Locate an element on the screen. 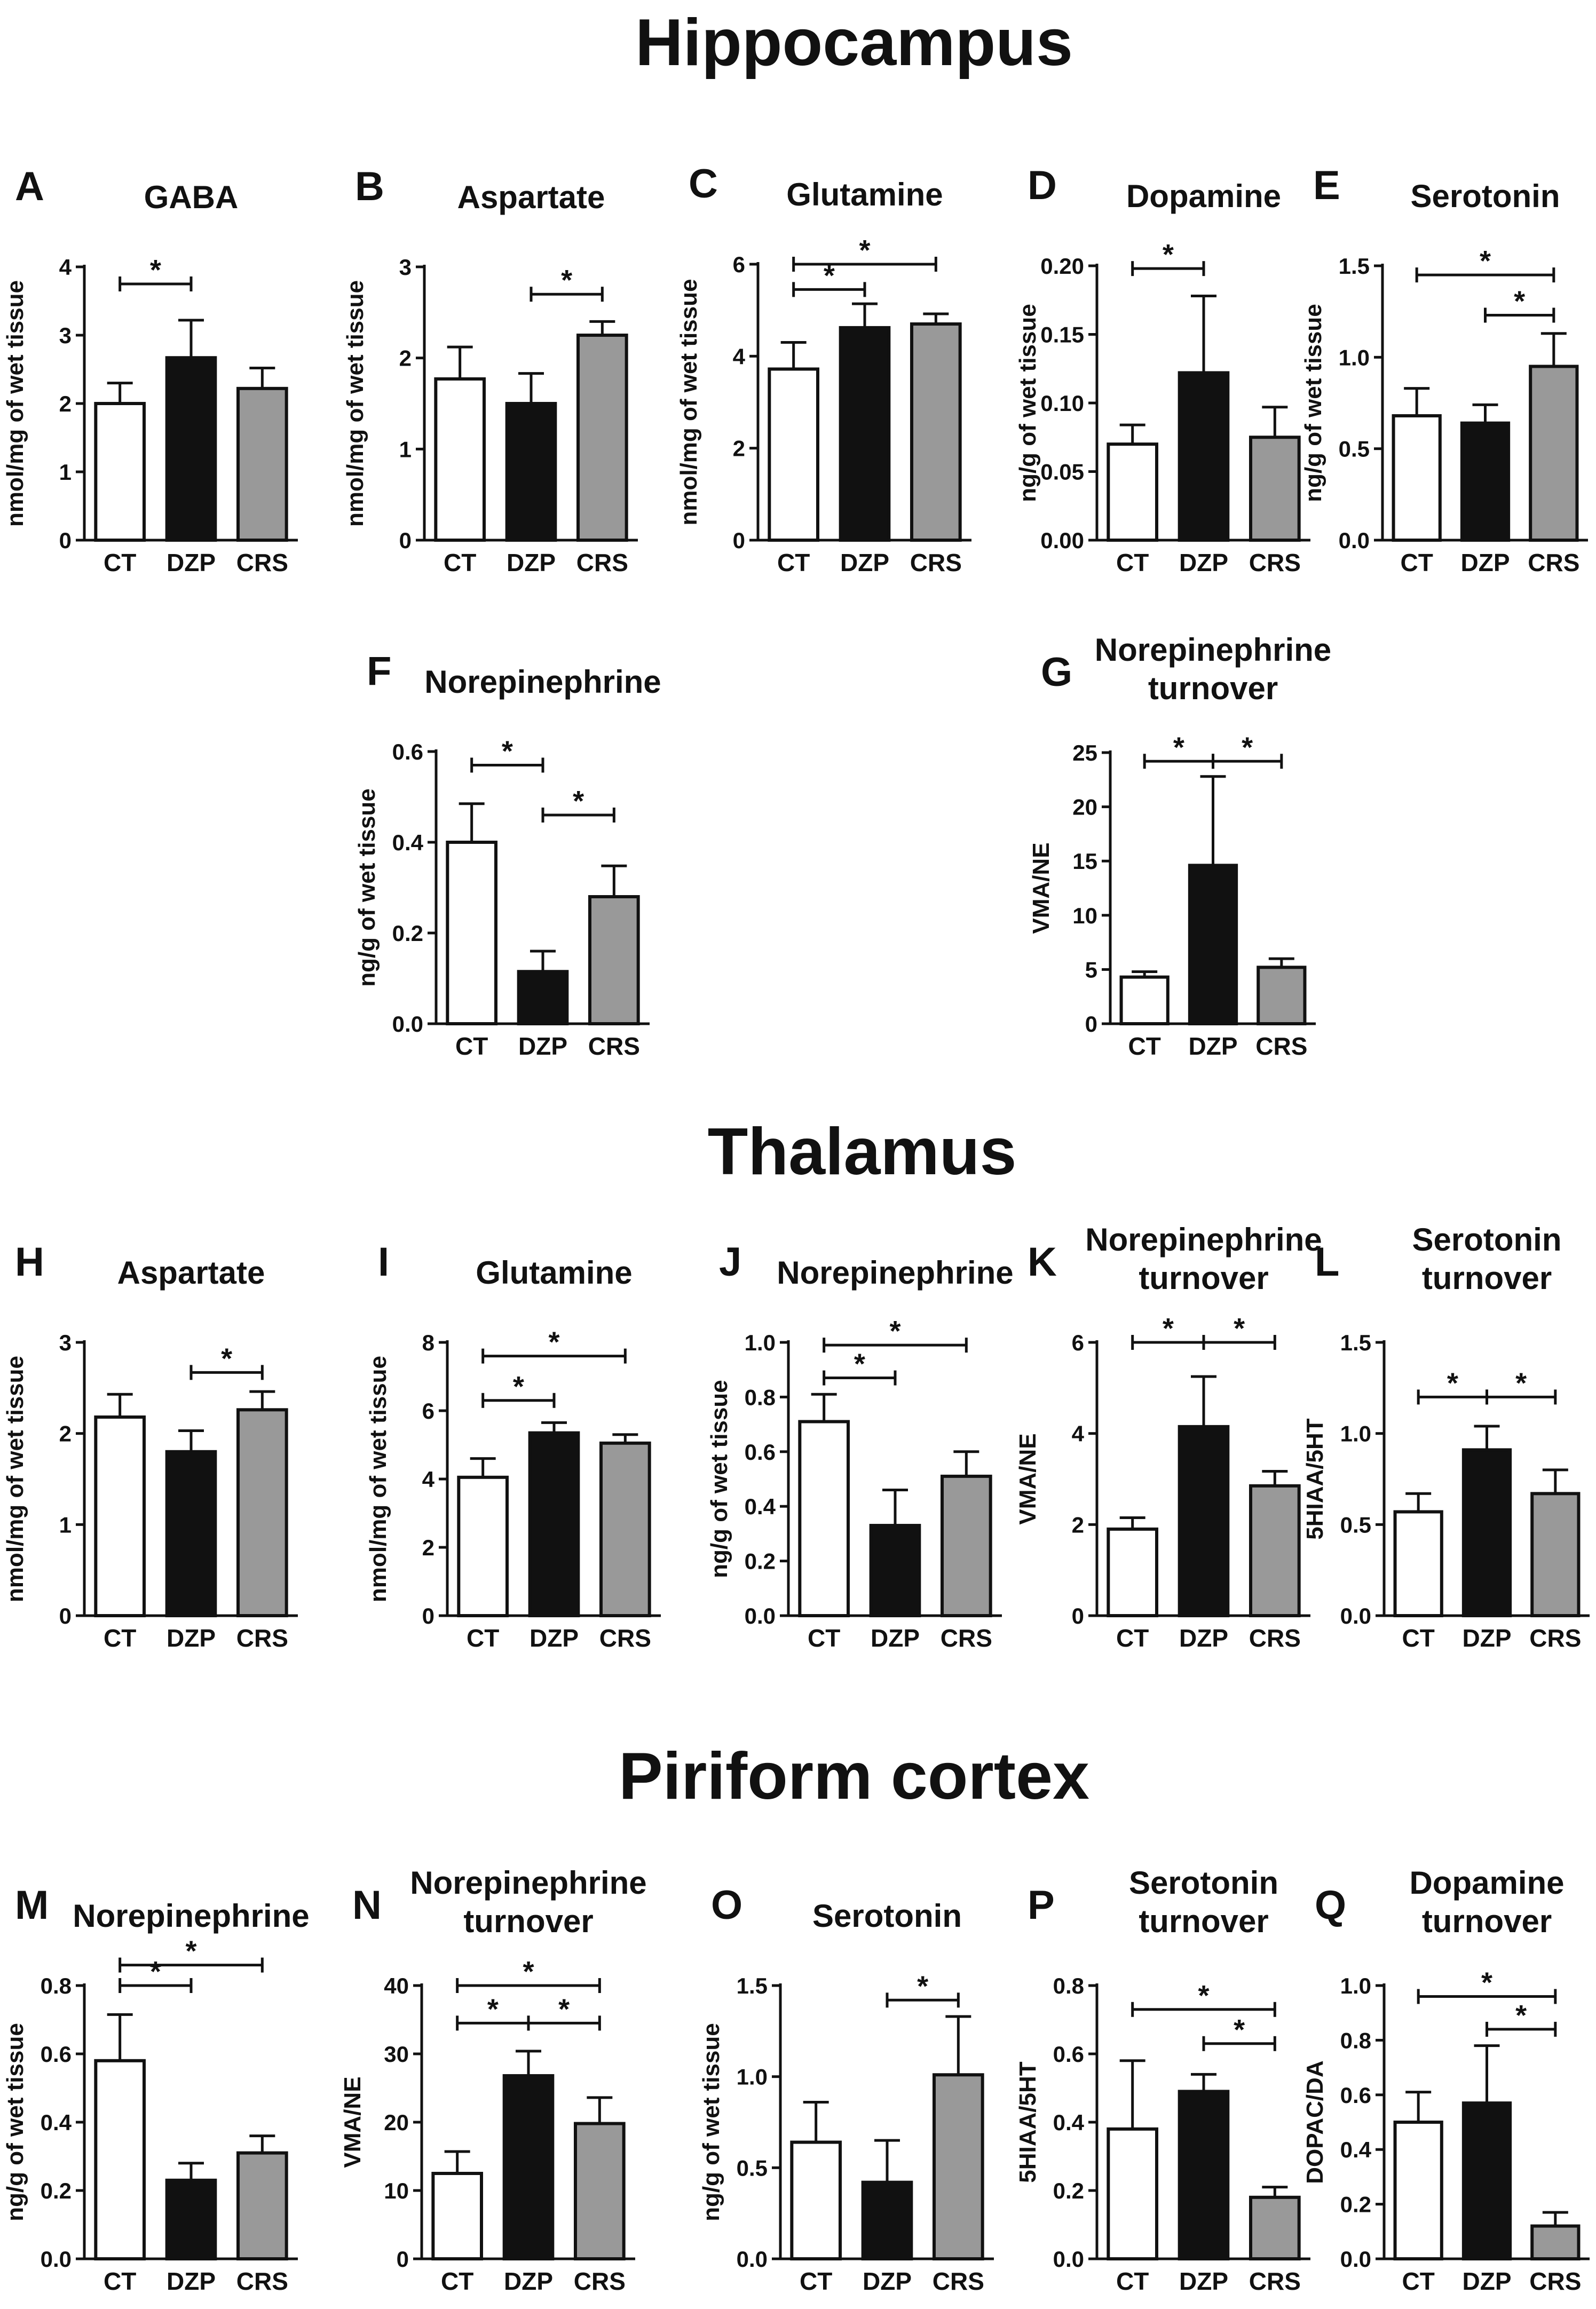 The image size is (1596, 2309). y-tick-label-e-1: 0.5 is located at coordinates (1354, 449).